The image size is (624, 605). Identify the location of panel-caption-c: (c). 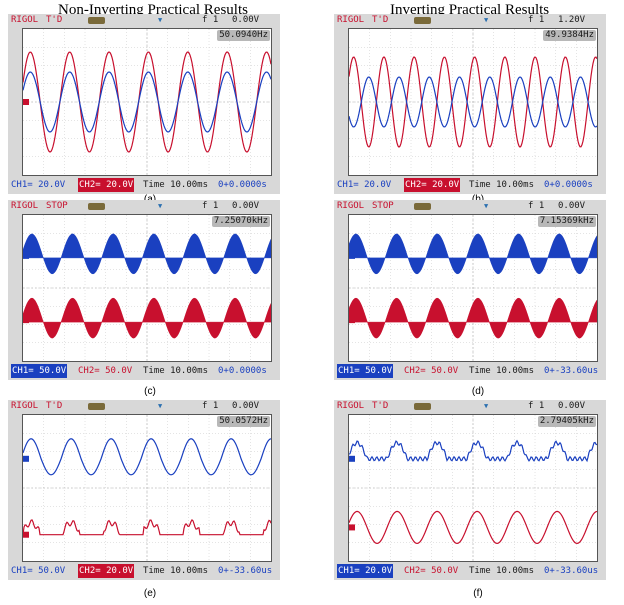
(150, 391).